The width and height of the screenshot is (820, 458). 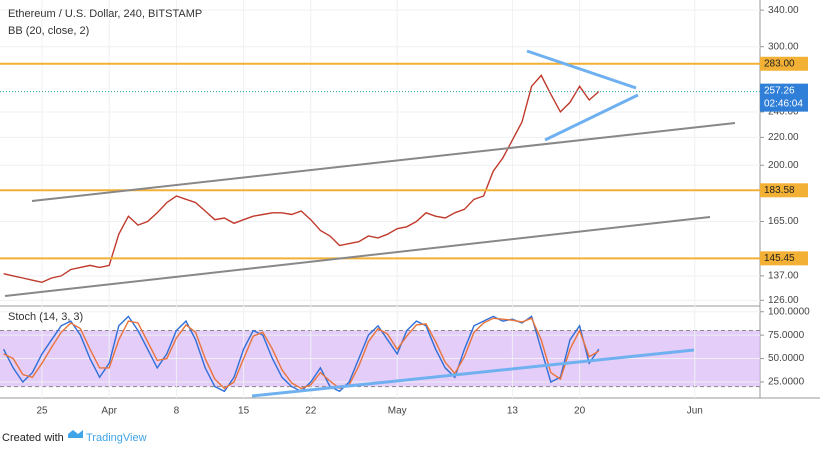 What do you see at coordinates (695, 411) in the screenshot?
I see `x-tick-label: Jun` at bounding box center [695, 411].